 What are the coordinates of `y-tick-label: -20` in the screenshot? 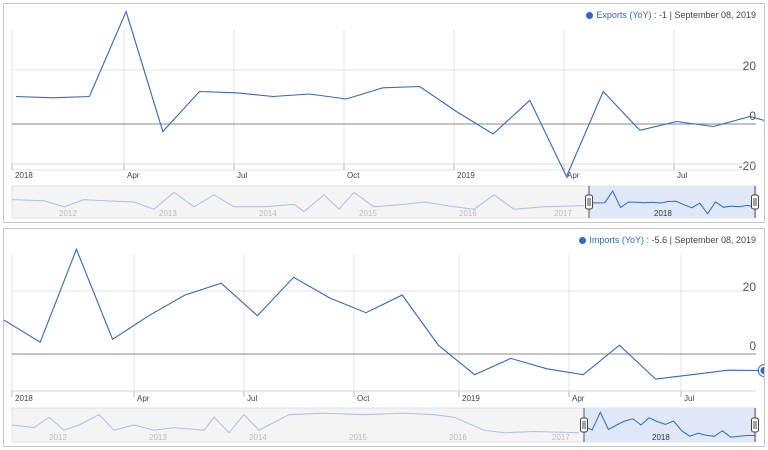 It's located at (748, 166).